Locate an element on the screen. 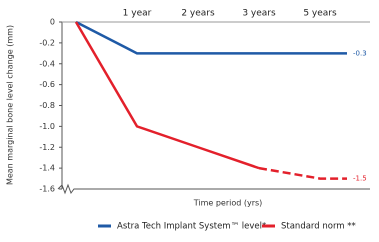 Image resolution: width=379 pixels, height=242 pixels. y-tick-label: -0.8 is located at coordinates (47, 105).